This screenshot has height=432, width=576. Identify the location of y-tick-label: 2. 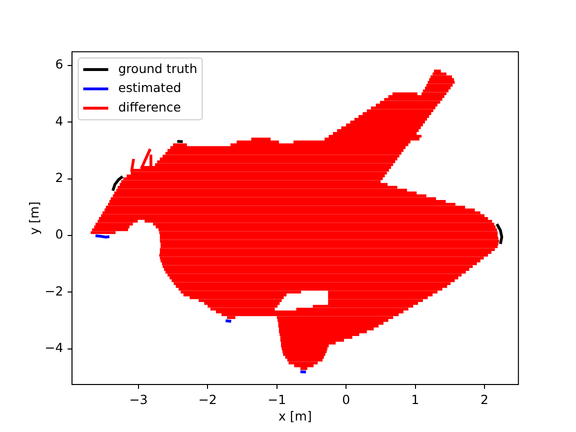
(59, 178).